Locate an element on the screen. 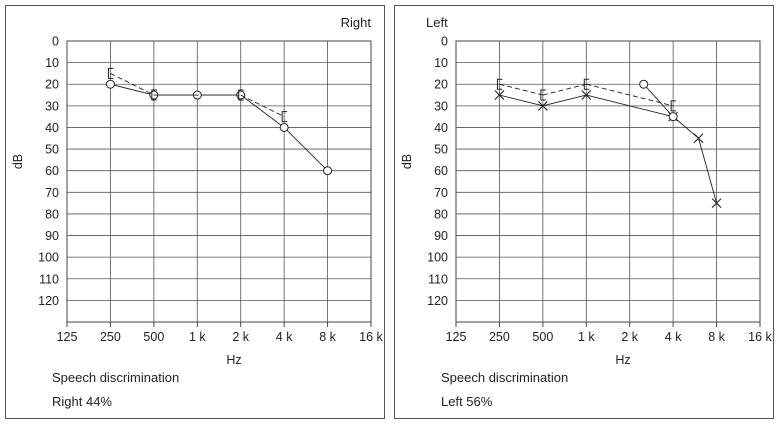  panel-title: Left is located at coordinates (437, 22).